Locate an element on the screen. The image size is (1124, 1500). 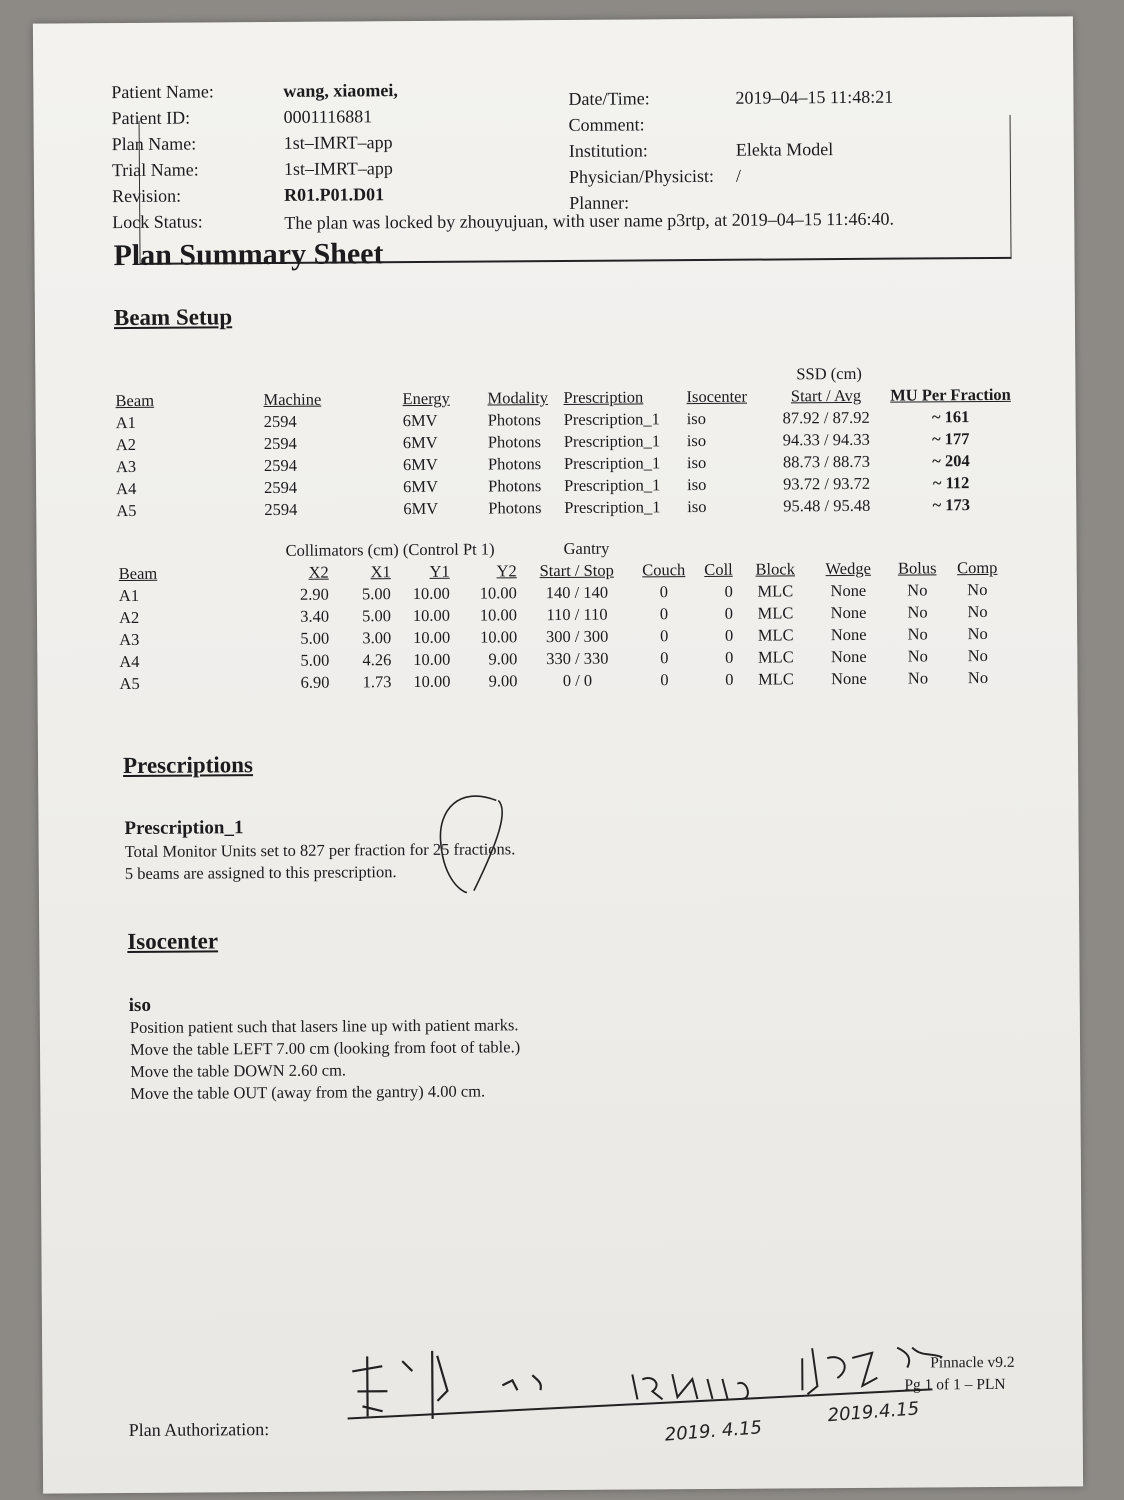
table-cell: 95.48 / 95.48 is located at coordinates (827, 505).